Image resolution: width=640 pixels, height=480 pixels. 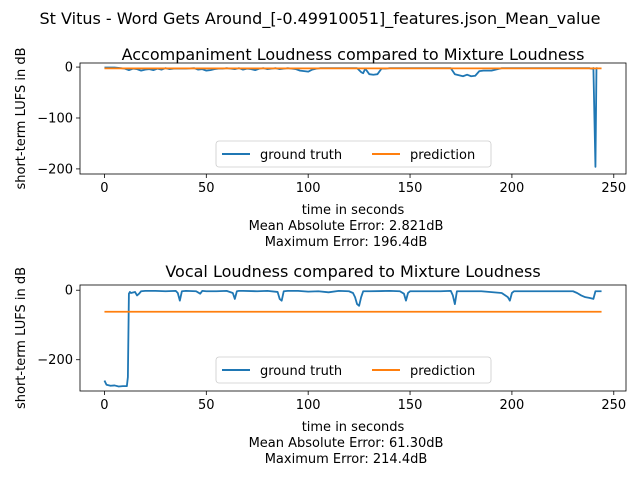 I want to click on error-stat: Maximum Error: 196.4dB, so click(x=346, y=242).